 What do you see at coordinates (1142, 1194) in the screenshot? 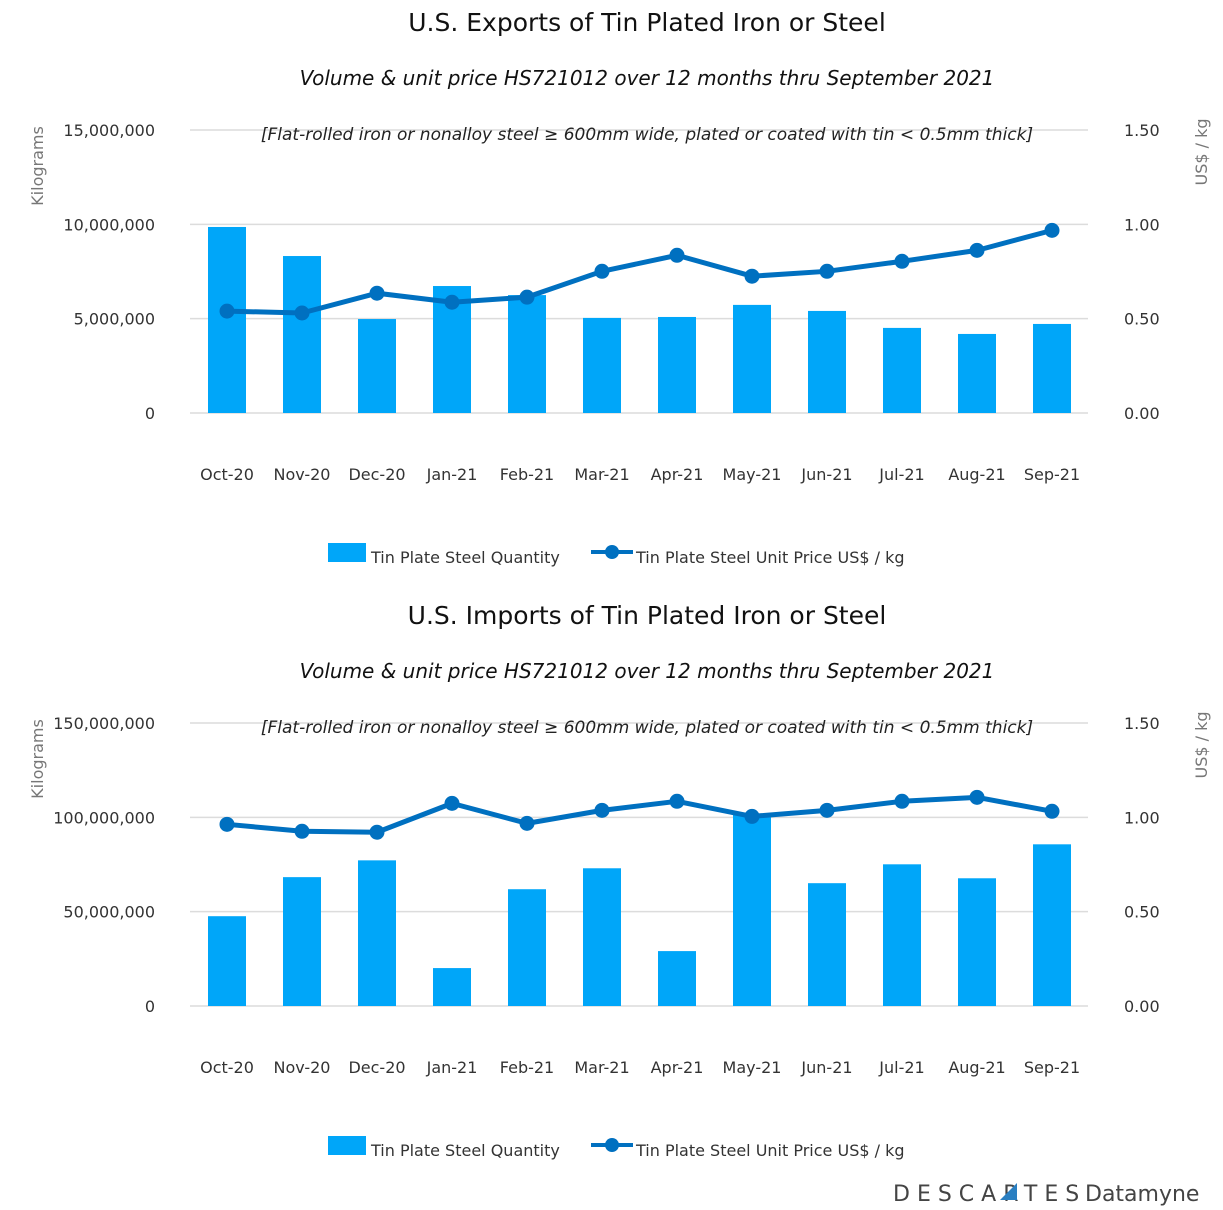
I see `logo-product: Datamyne` at bounding box center [1142, 1194].